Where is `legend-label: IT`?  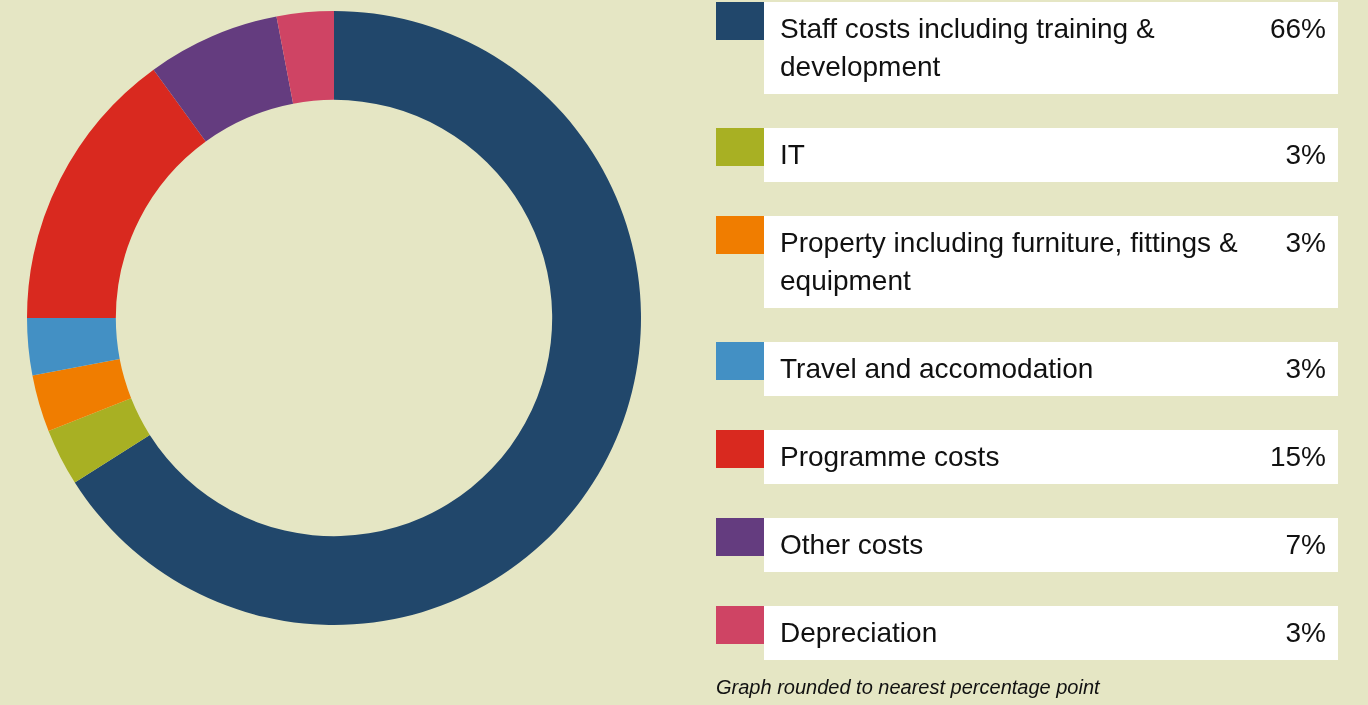 legend-label: IT is located at coordinates (792, 155).